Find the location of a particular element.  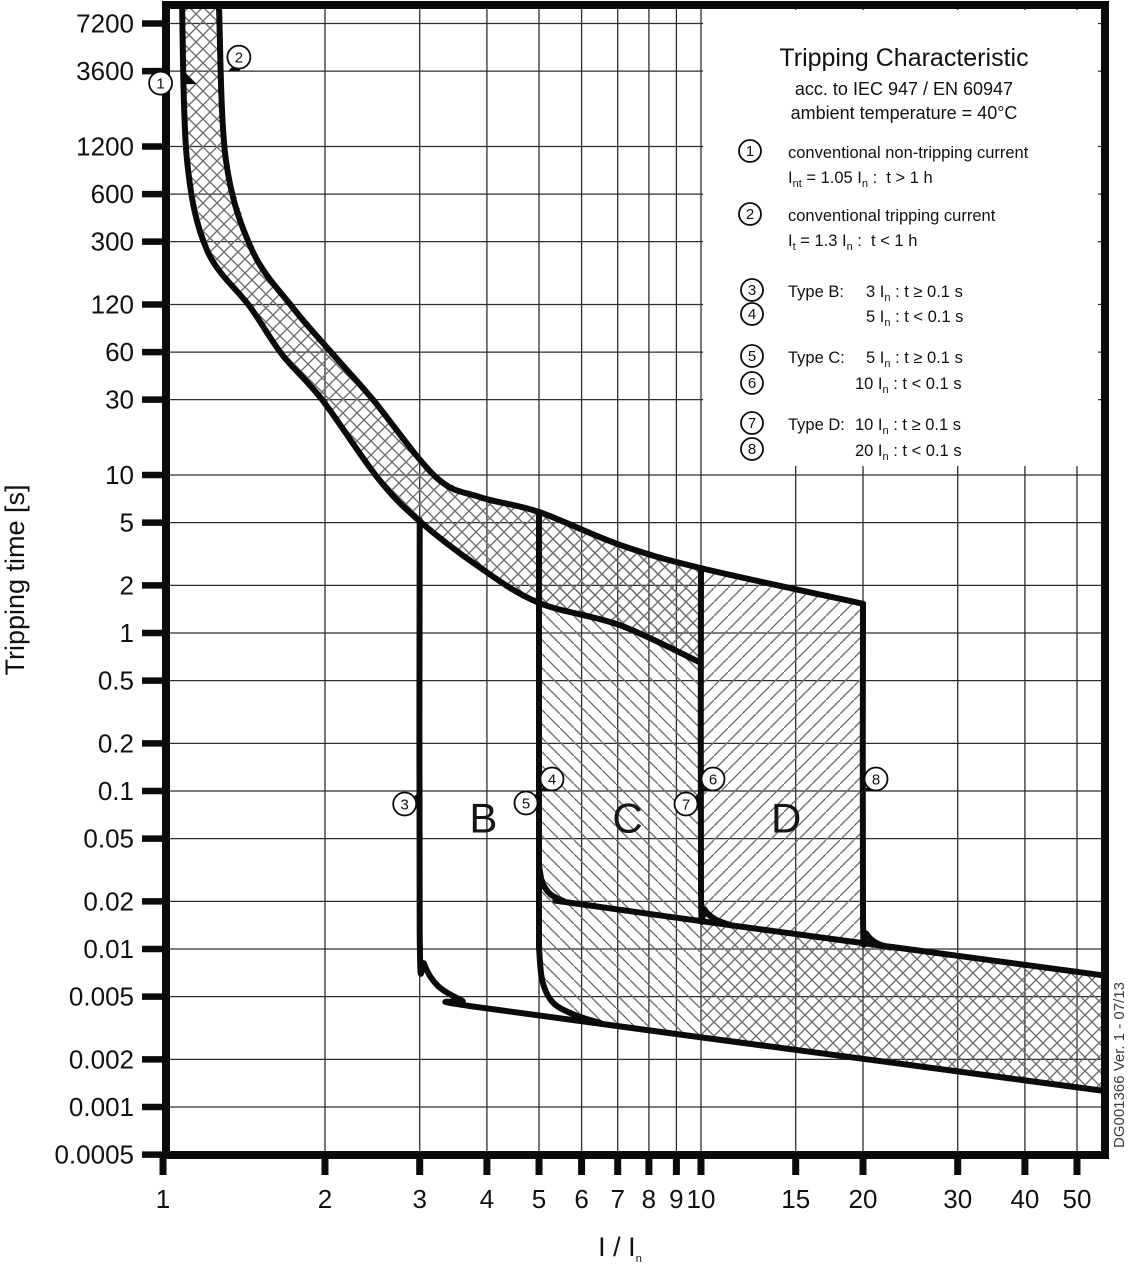

x-tick-label-15: 15 is located at coordinates (795, 1199).